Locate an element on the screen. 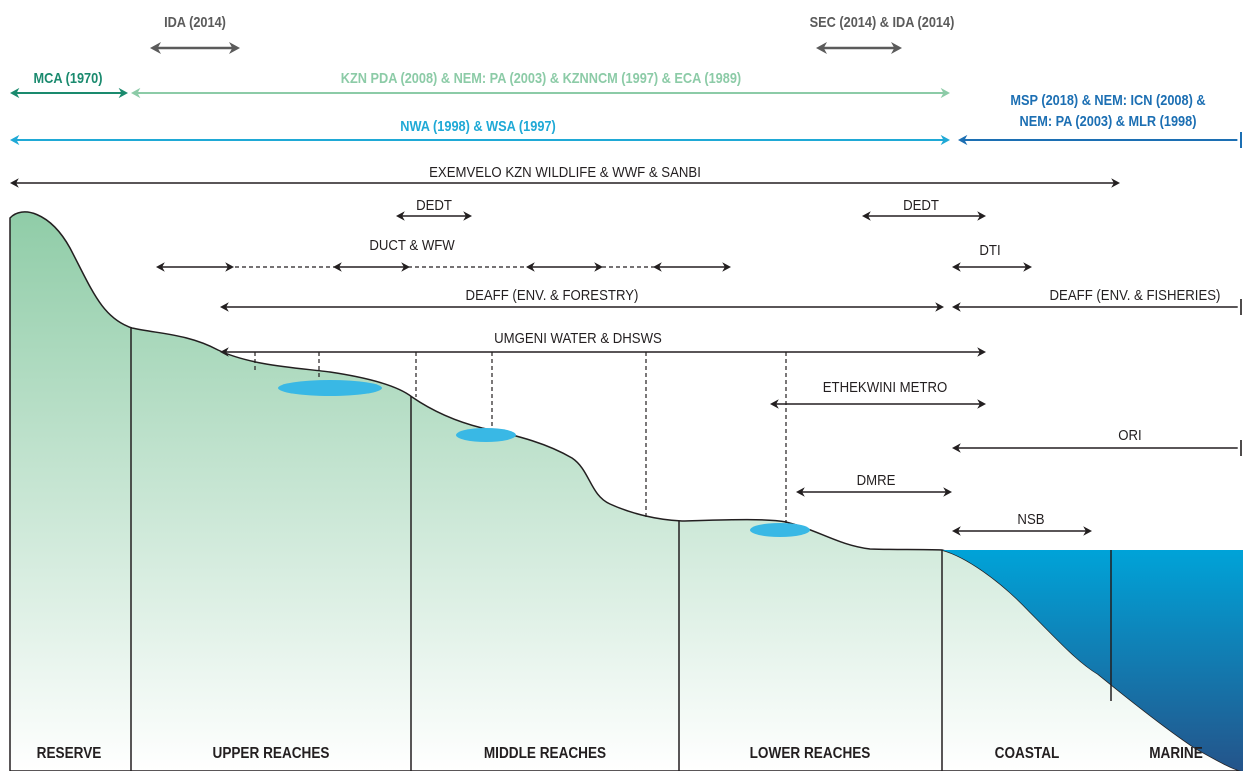 Image resolution: width=1243 pixels, height=771 pixels. arrow-sec-ida-head-right is located at coordinates (896, 48).